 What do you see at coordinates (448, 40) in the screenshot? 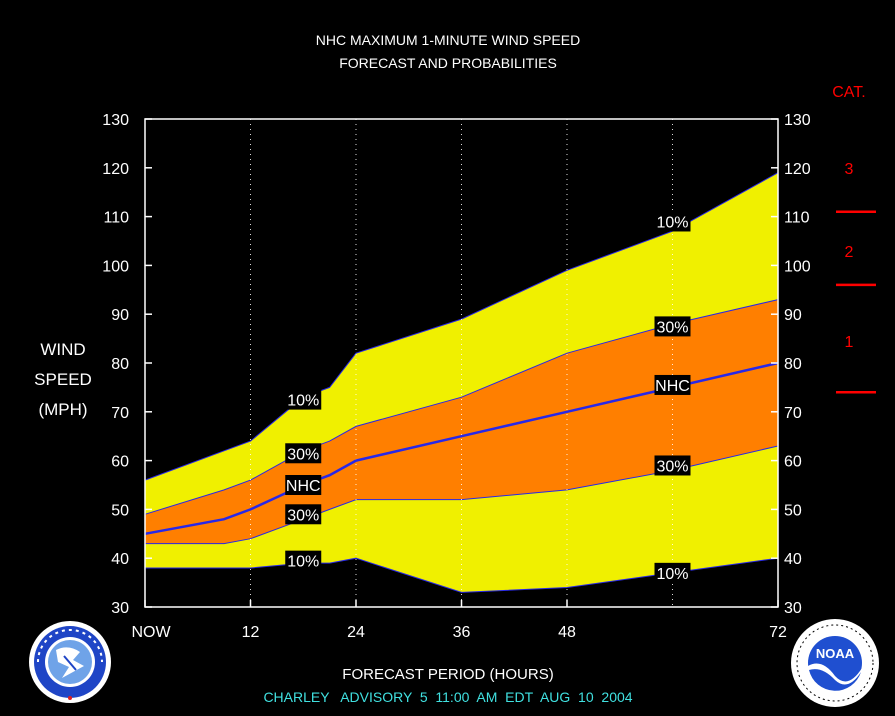
I see `chart-title: NHC MAXIMUM 1-MINUTE WIND SPEED` at bounding box center [448, 40].